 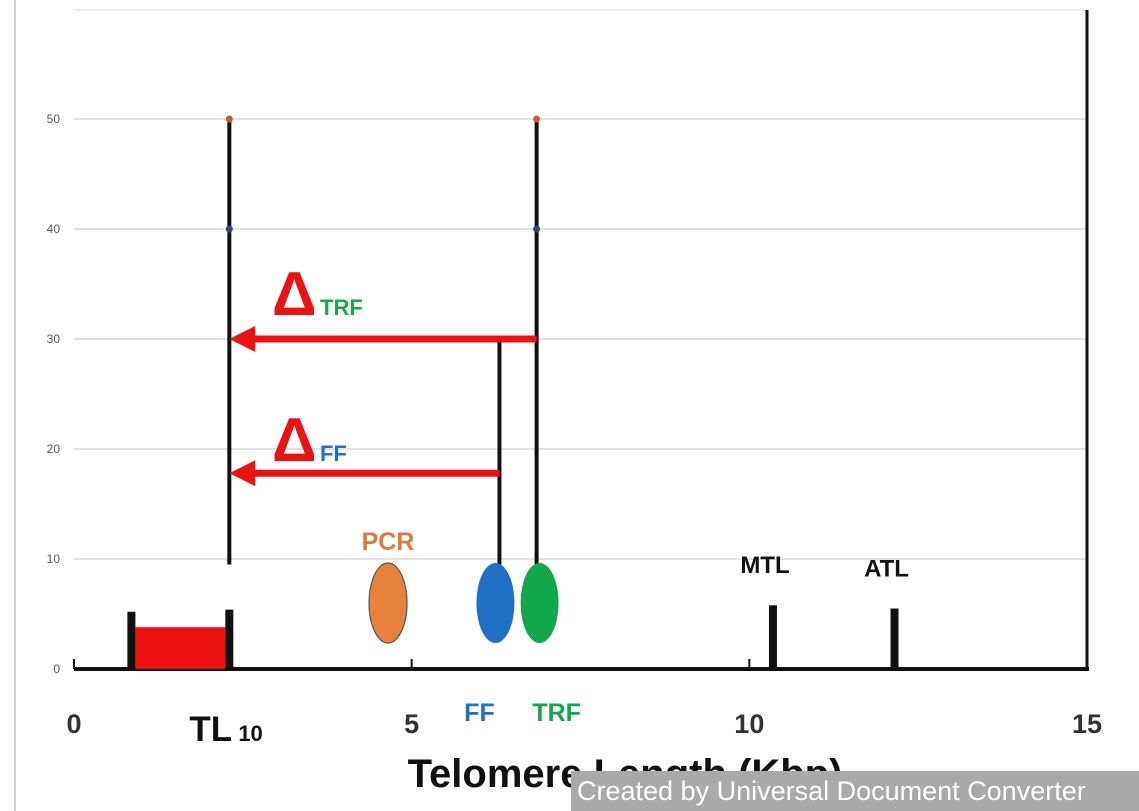 What do you see at coordinates (333, 453) in the screenshot?
I see `delta-subscript: FF` at bounding box center [333, 453].